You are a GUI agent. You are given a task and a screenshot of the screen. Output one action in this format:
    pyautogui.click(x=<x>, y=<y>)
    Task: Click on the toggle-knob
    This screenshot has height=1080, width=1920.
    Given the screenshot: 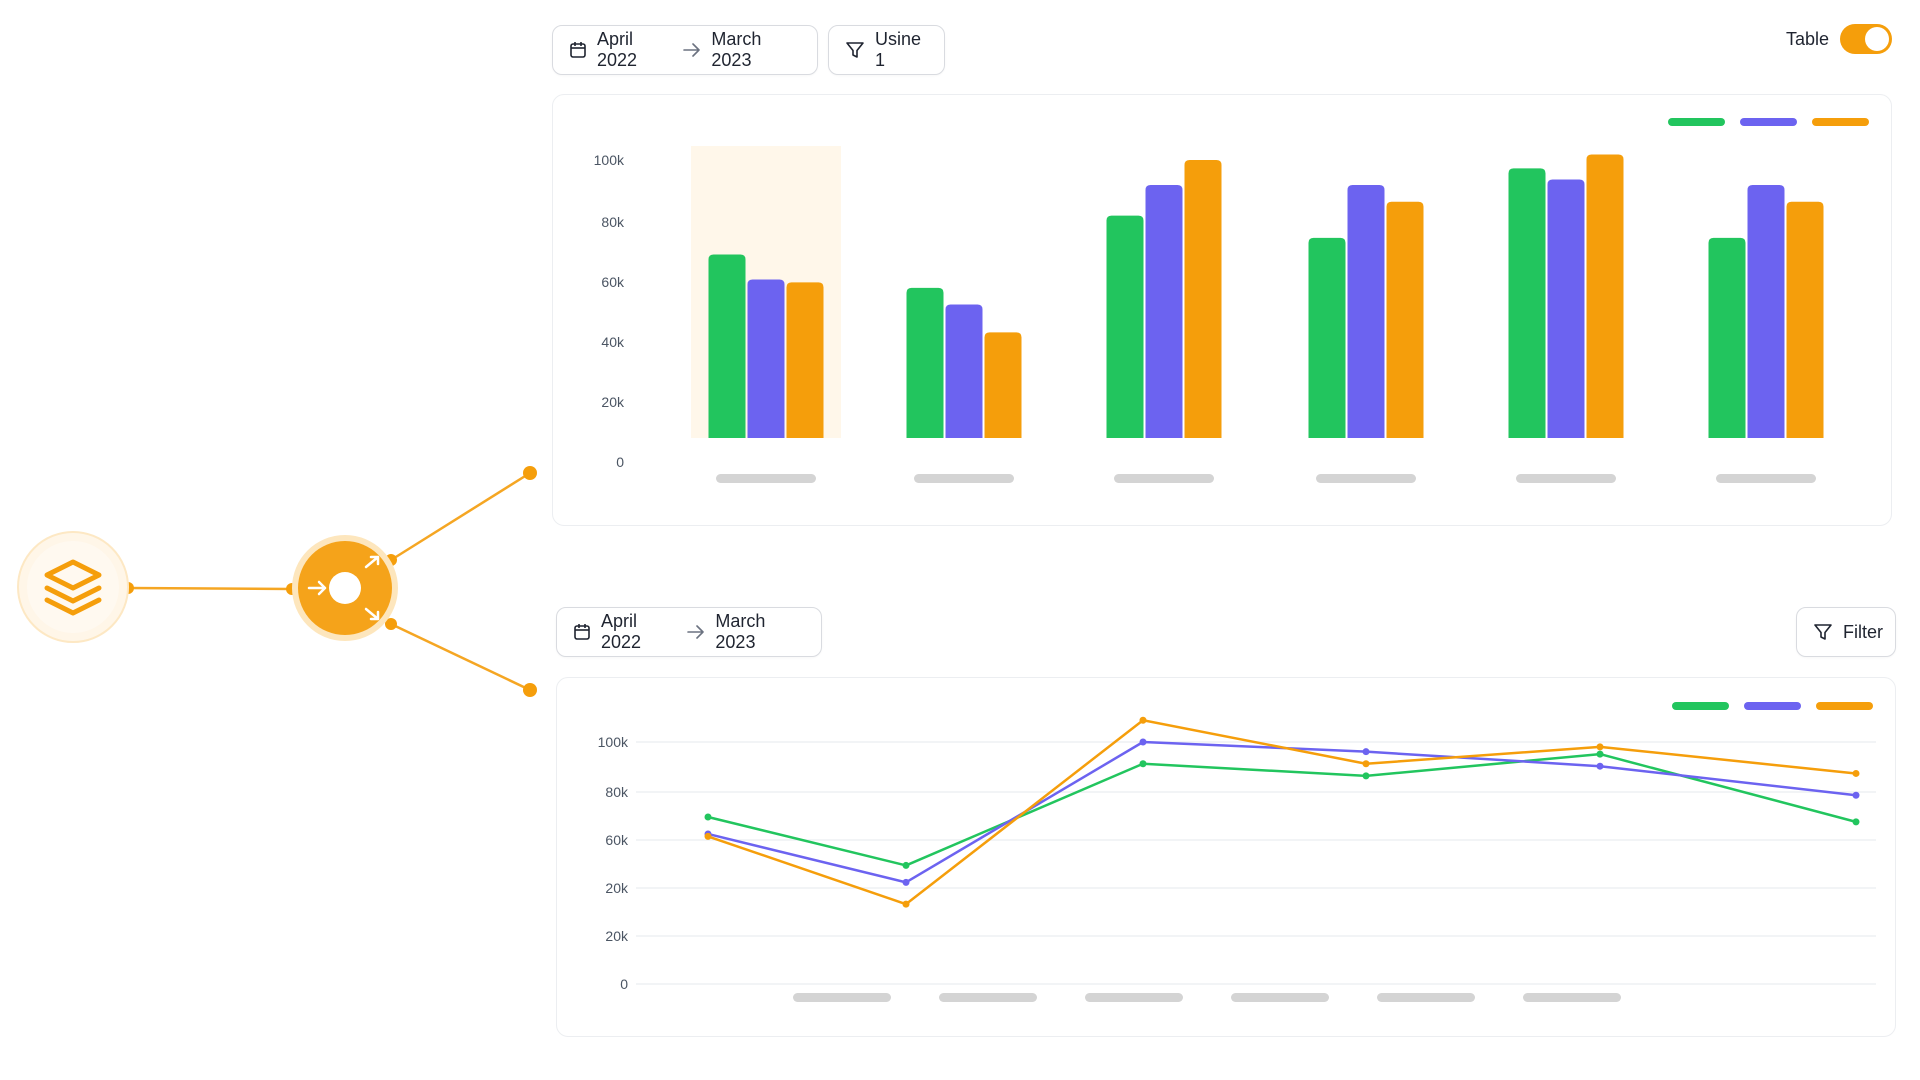 What is the action you would take?
    pyautogui.click(x=1877, y=39)
    